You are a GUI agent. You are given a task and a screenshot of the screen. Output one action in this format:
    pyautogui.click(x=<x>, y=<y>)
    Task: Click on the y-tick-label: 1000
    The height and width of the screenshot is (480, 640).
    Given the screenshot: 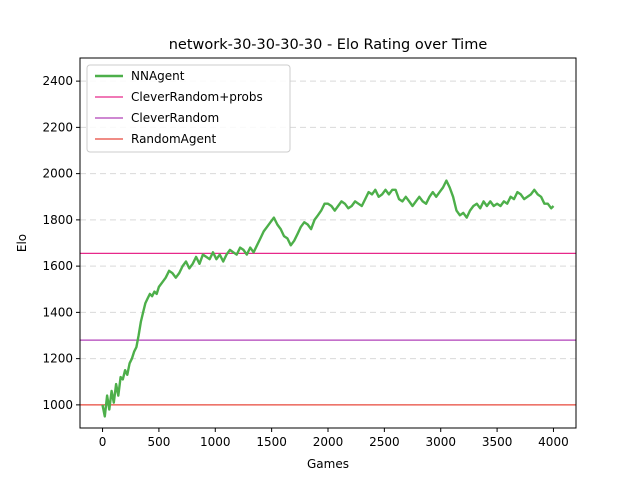 What is the action you would take?
    pyautogui.click(x=57, y=405)
    